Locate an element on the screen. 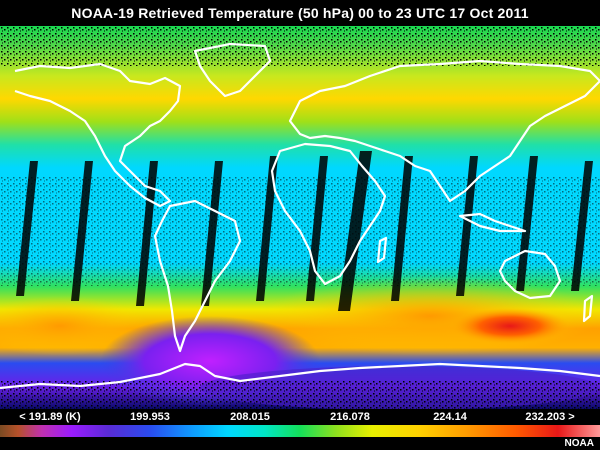  legend-tick-label: 224.14 is located at coordinates (450, 417).